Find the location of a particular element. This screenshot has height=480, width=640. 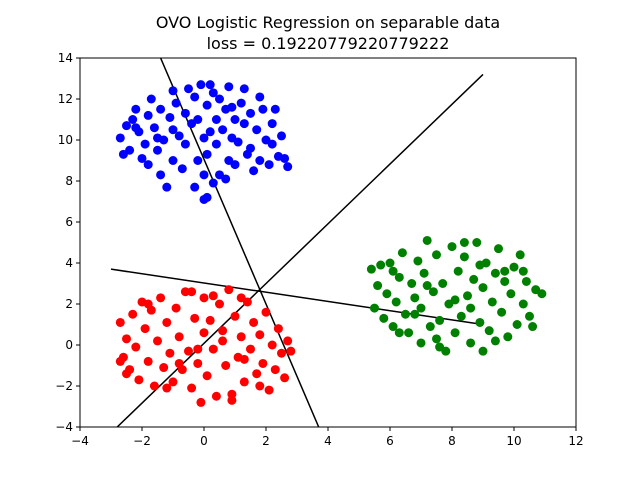

y-tick-label: 12 is located at coordinates (65, 99).